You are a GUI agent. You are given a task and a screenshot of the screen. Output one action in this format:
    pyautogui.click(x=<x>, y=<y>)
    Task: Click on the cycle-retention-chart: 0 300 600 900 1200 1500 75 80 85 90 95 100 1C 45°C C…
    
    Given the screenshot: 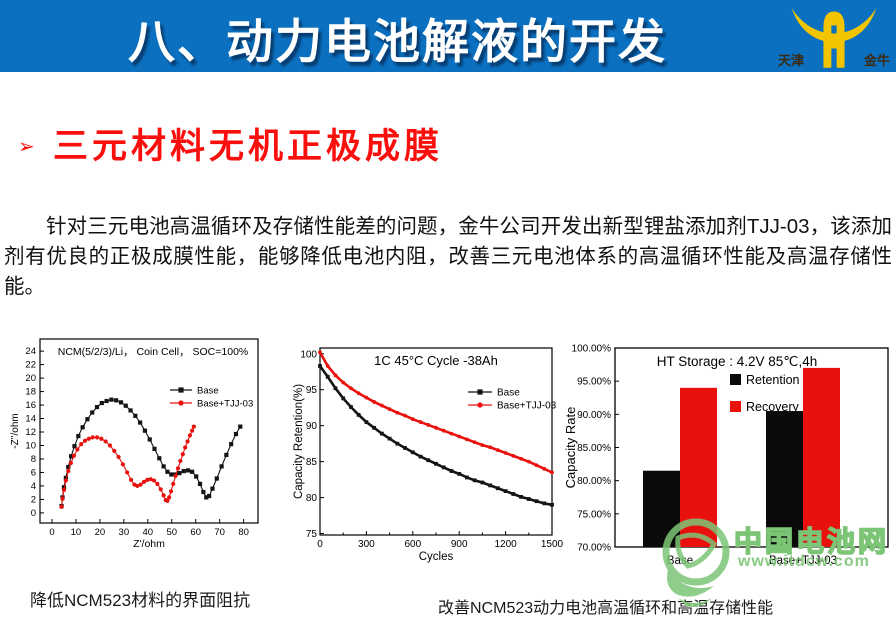 What is the action you would take?
    pyautogui.click(x=428, y=455)
    